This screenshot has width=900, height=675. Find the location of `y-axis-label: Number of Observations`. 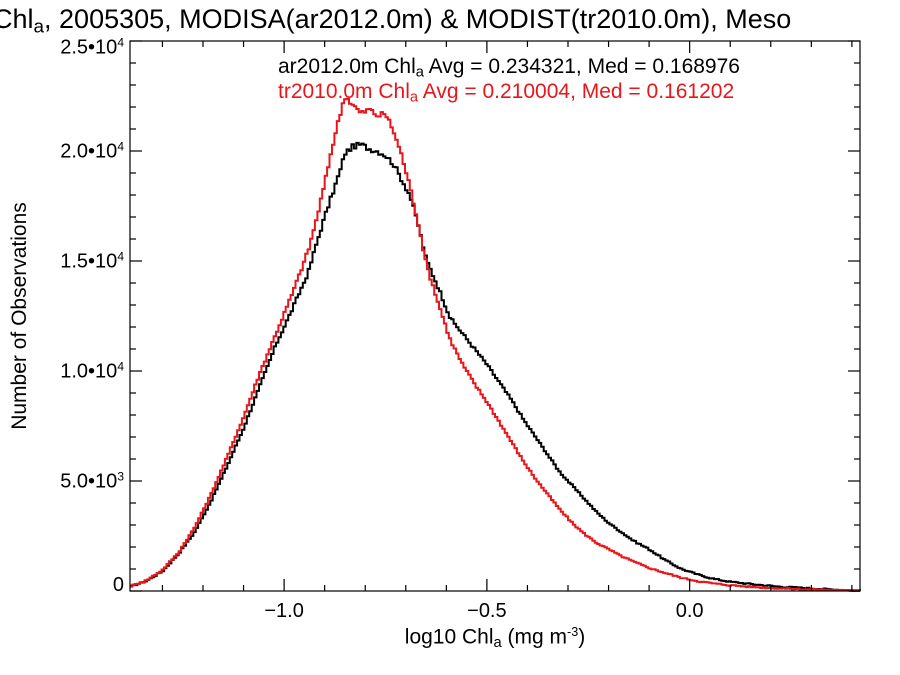

y-axis-label: Number of Observations is located at coordinates (19, 316).